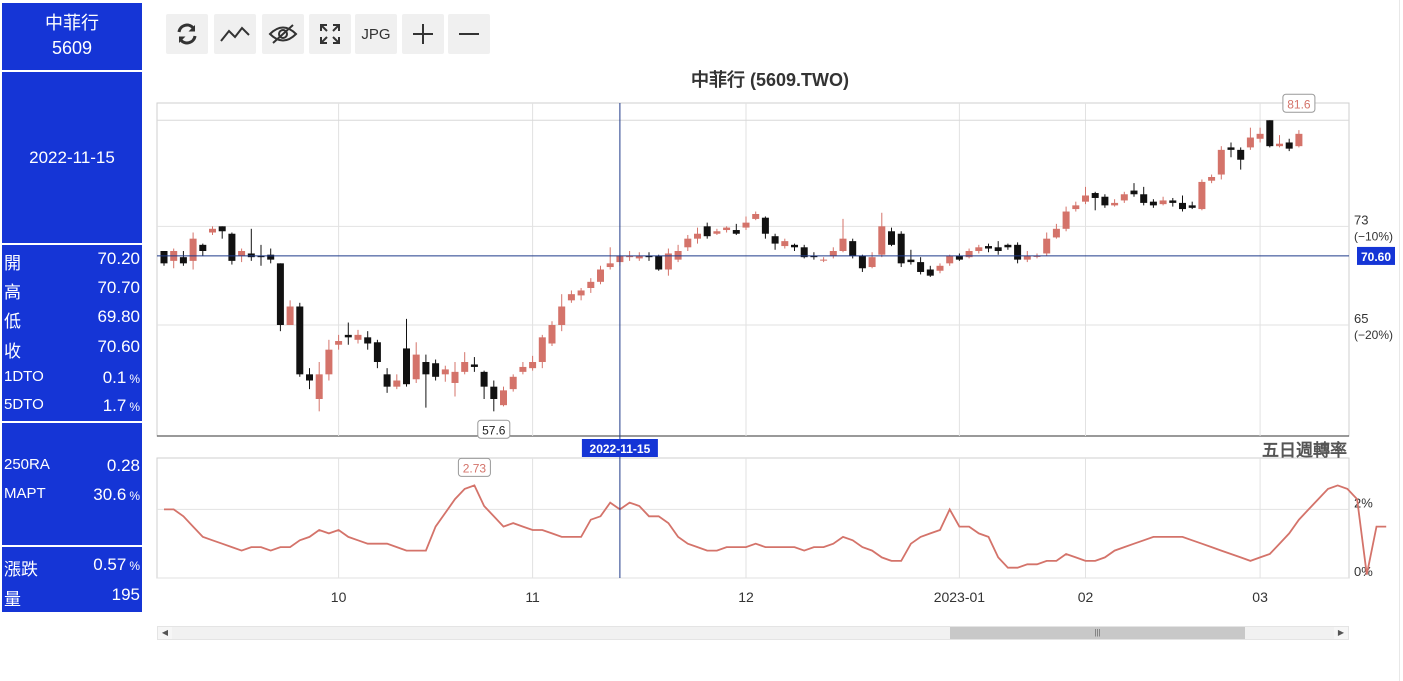  Describe the element at coordinates (12, 292) in the screenshot. I see `high-label: 高` at that location.